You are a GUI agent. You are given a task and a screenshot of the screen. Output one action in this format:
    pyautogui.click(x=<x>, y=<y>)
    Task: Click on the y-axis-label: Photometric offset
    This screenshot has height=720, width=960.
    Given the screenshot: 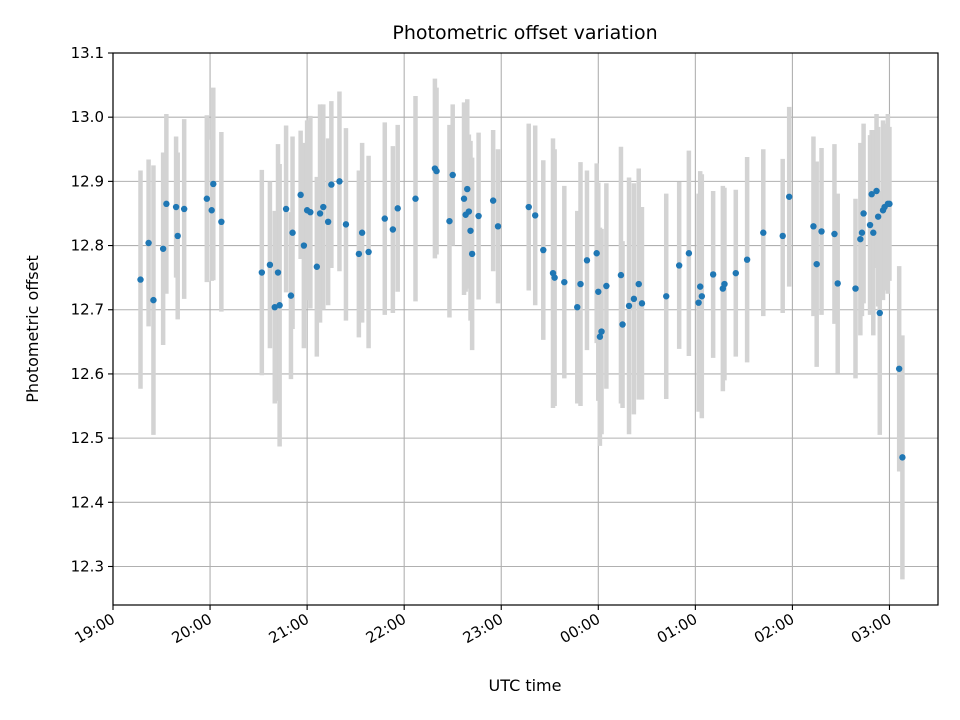 What is the action you would take?
    pyautogui.click(x=32, y=329)
    